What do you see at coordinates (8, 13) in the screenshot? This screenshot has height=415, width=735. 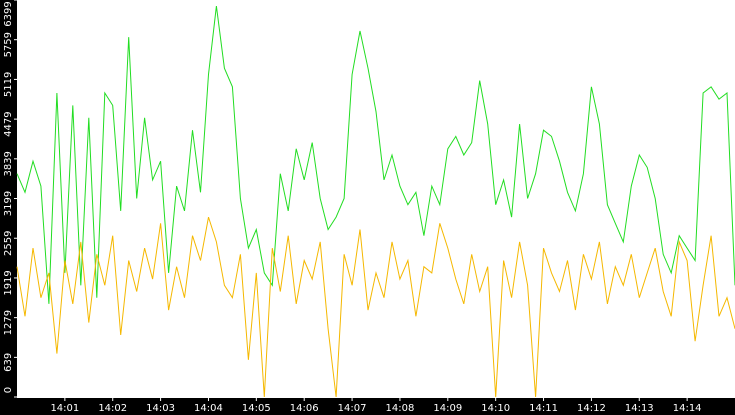 I see `y-tick-label: 6399` at bounding box center [8, 13].